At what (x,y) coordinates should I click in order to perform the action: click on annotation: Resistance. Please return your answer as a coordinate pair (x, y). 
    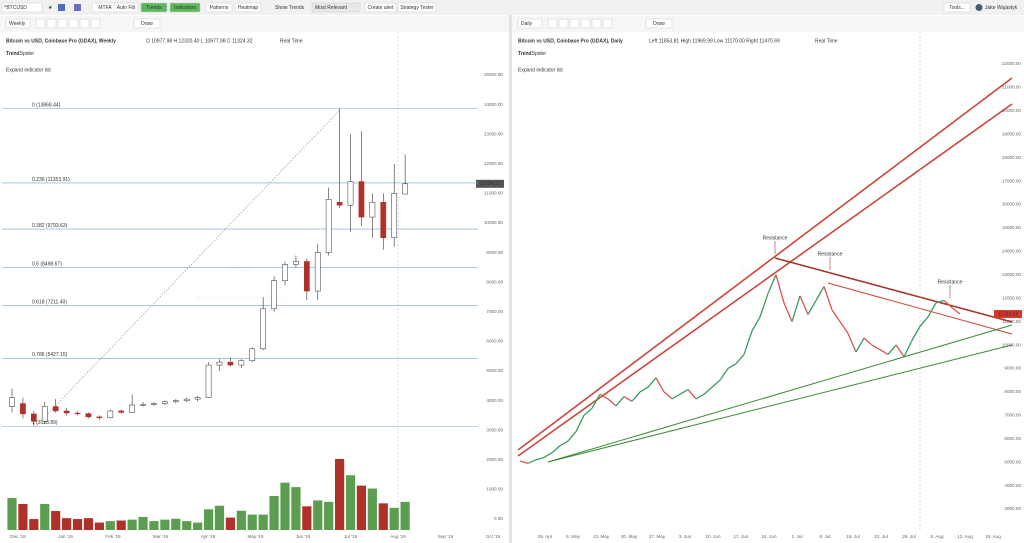
    Looking at the image, I should click on (950, 282).